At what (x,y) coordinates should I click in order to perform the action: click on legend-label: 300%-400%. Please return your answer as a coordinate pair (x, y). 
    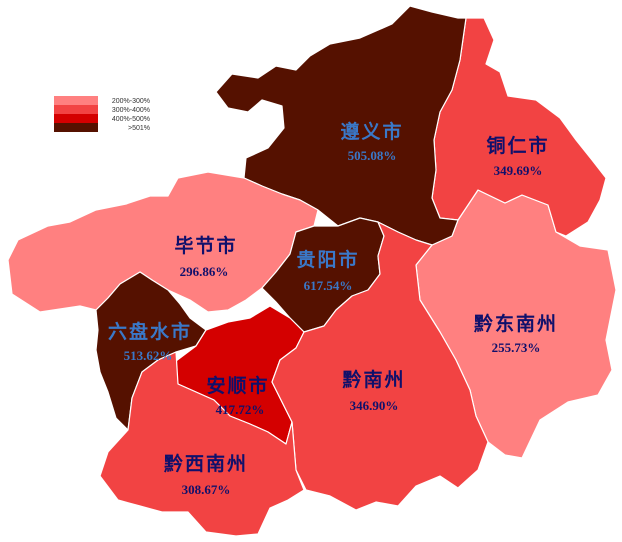
    Looking at the image, I should click on (131, 110).